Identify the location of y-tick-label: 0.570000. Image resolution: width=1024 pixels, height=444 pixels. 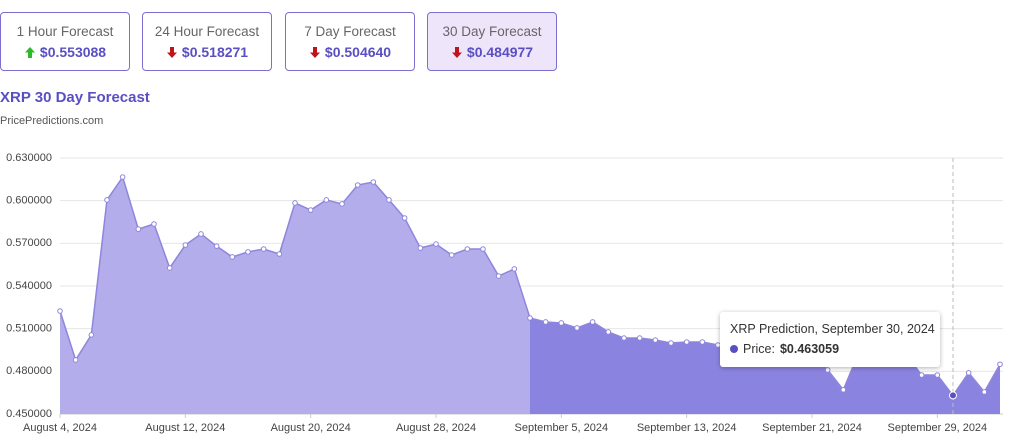
(29, 243).